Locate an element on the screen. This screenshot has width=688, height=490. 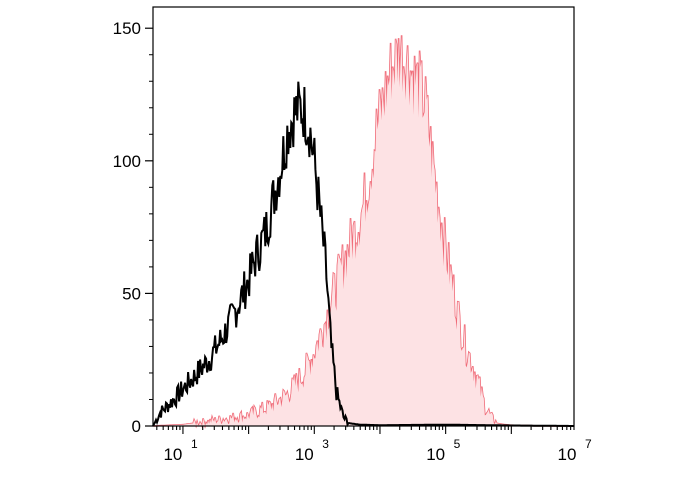
x-tick-exponent-1: 3 is located at coordinates (325, 444).